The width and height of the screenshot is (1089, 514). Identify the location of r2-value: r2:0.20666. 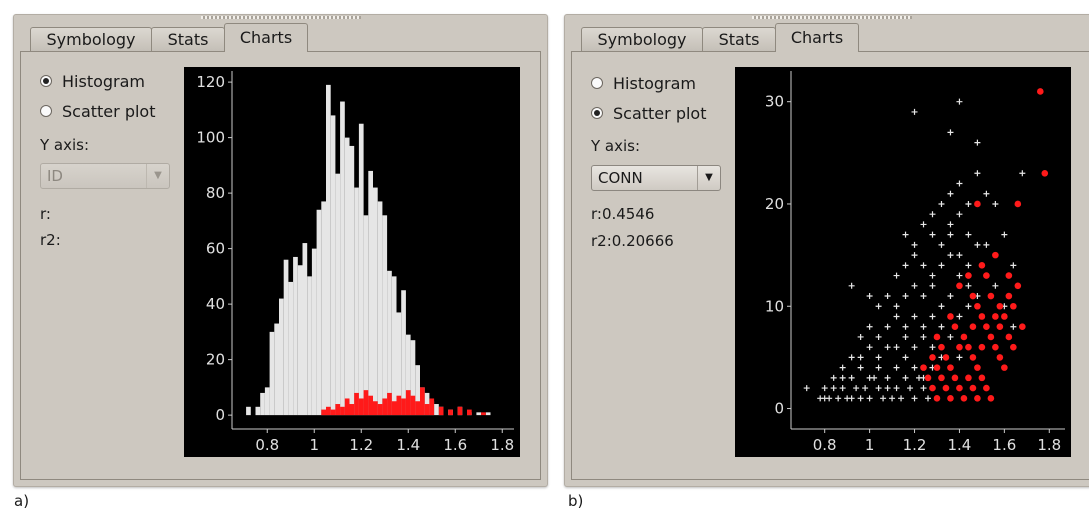
(632, 241).